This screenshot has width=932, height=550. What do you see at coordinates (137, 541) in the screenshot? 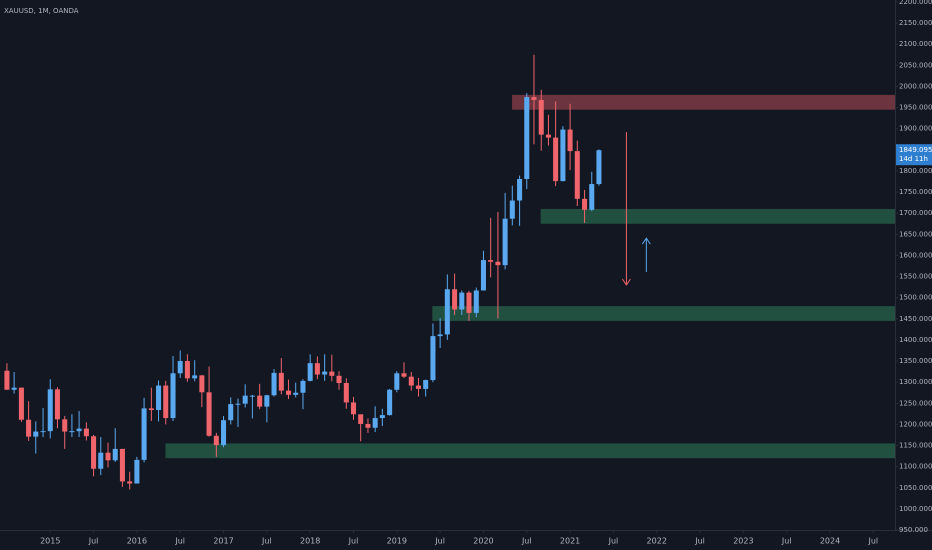
I see `x-tick-label: 2016` at bounding box center [137, 541].